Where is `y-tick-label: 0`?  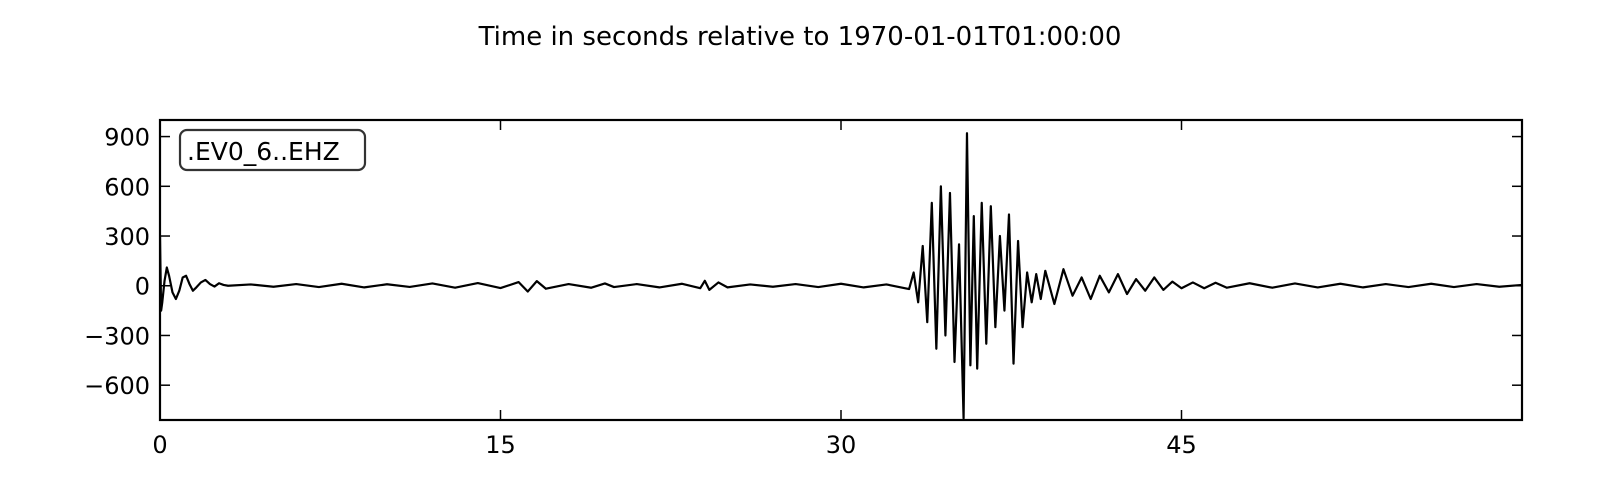
y-tick-label: 0 is located at coordinates (142, 287).